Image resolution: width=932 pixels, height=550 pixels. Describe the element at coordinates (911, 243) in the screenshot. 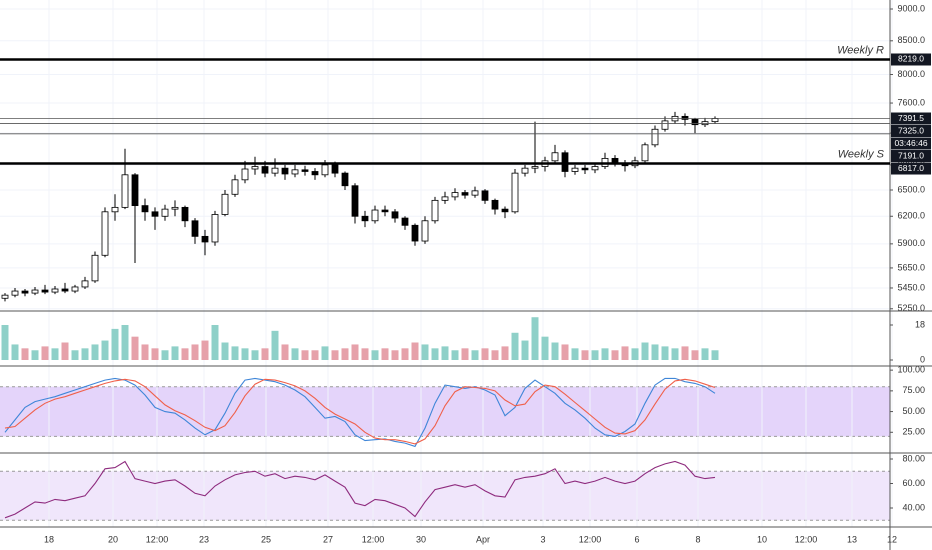

I see `y-tick-label: 5900.0` at that location.